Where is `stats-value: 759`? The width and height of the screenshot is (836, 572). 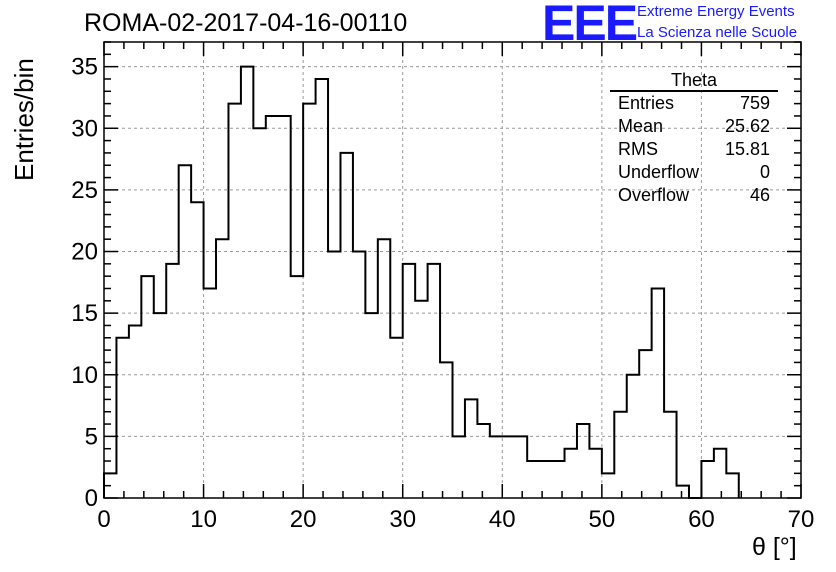 stats-value: 759 is located at coordinates (754, 103).